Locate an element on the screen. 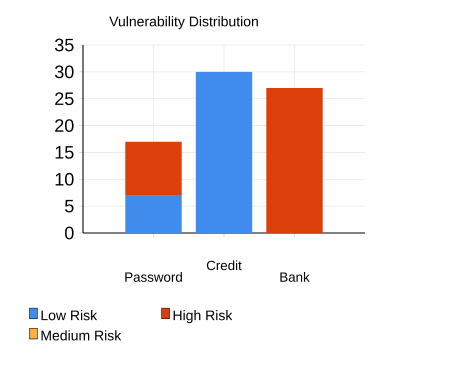  y-tick-label: 20 is located at coordinates (64, 125).